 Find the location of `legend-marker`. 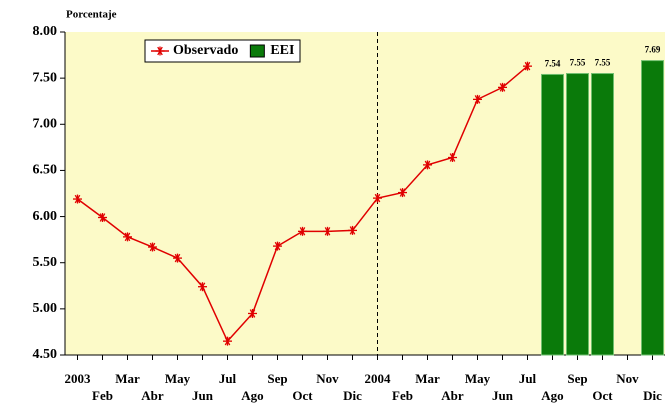

legend-marker is located at coordinates (160, 51).